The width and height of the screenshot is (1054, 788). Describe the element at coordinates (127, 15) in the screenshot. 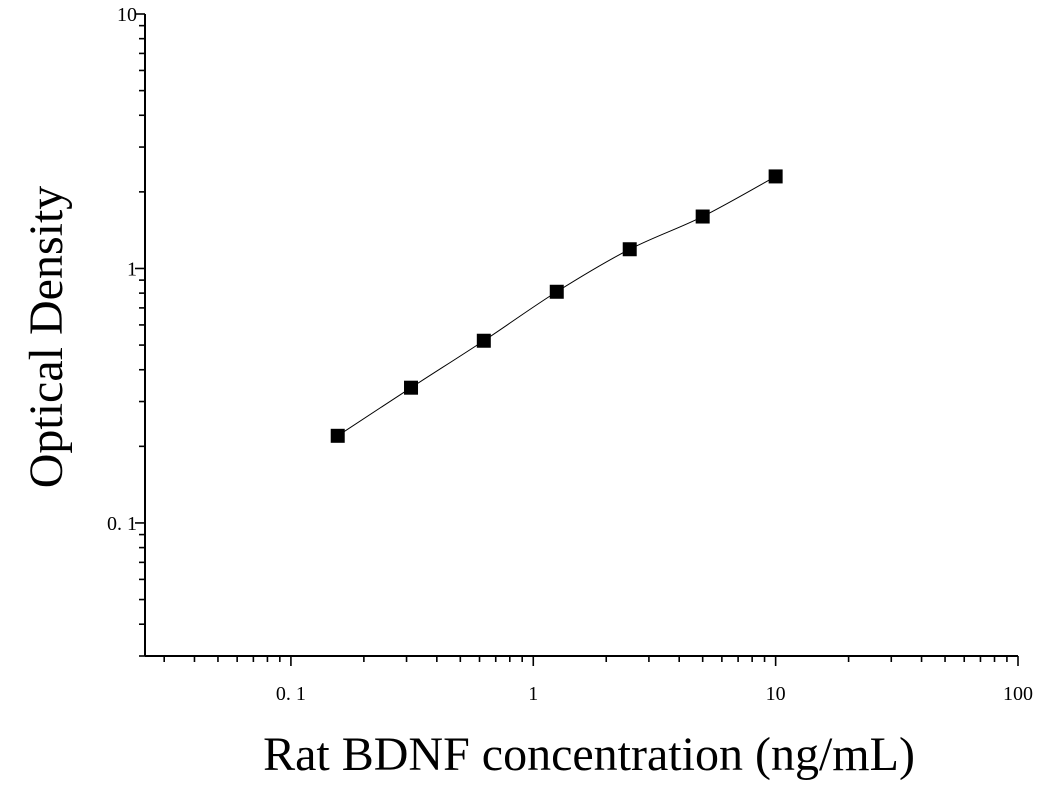

I see `y-tick-label: 10` at that location.